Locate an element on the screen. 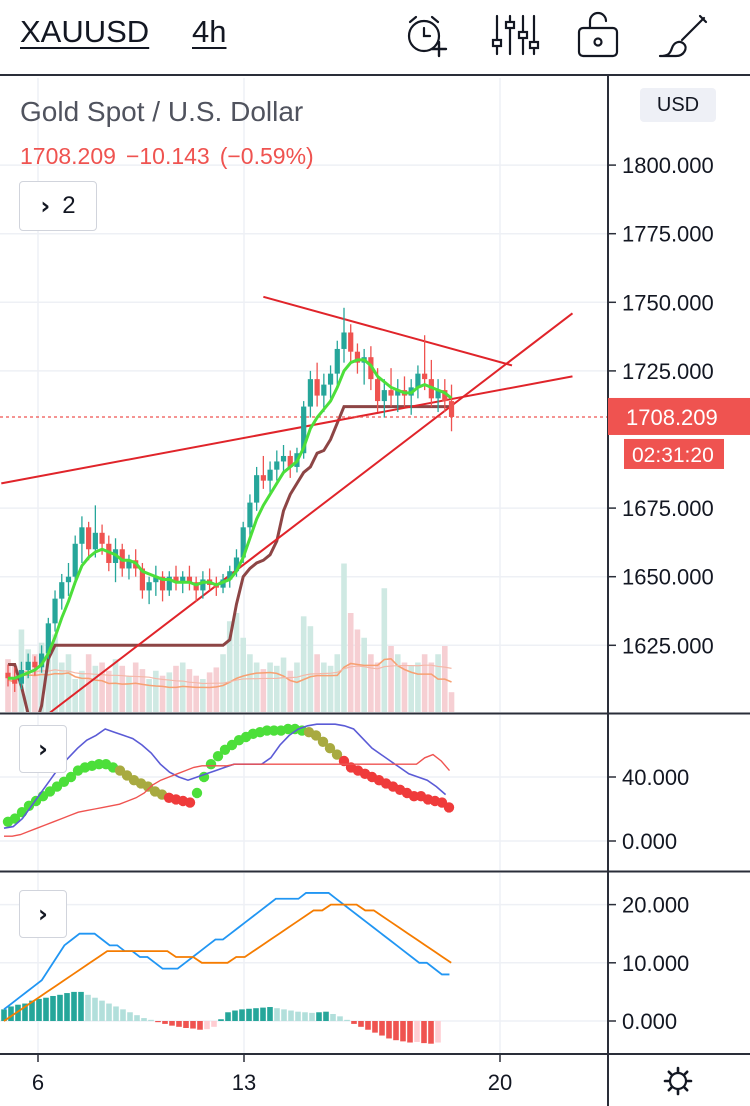  symbol-button: XAUUSD is located at coordinates (85, 31).